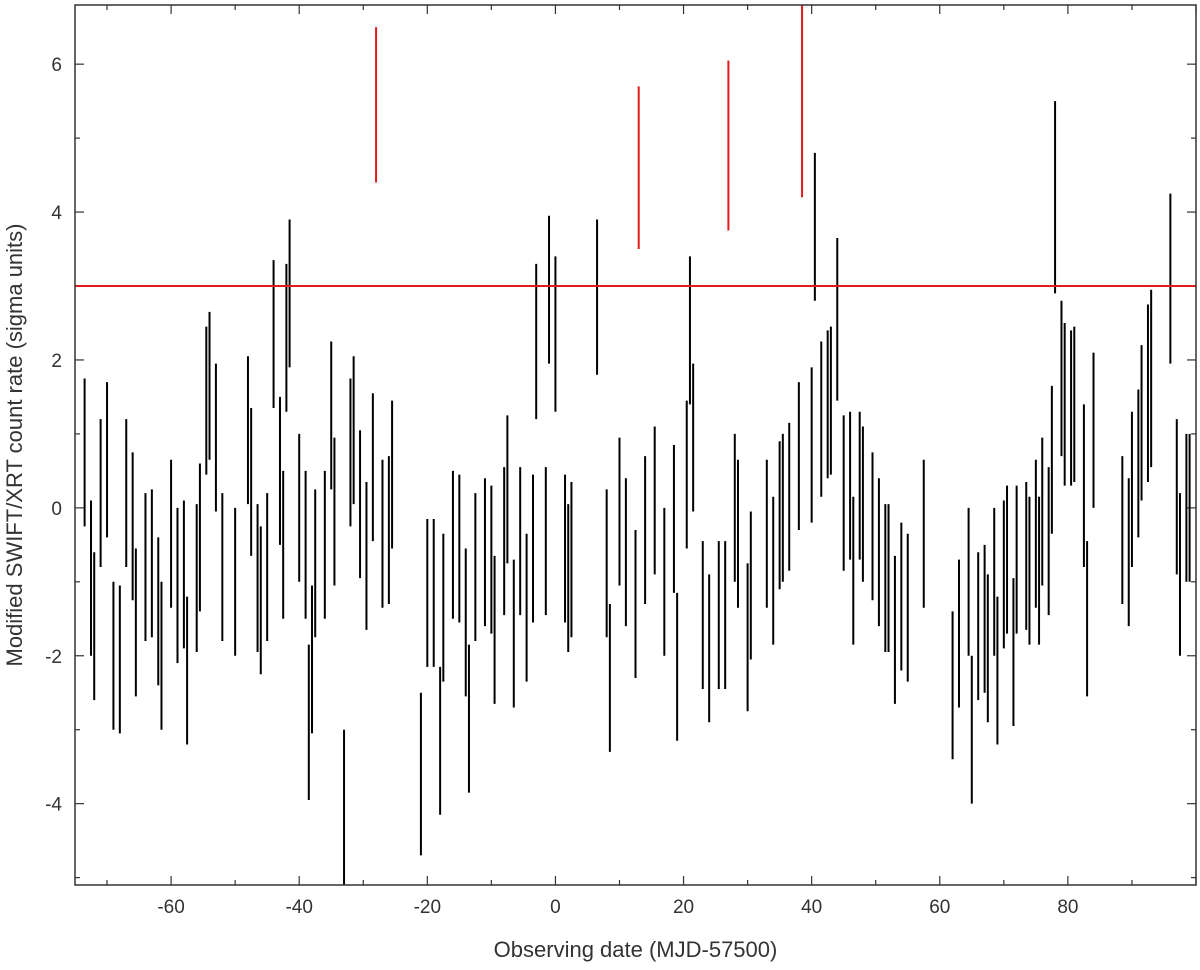 The height and width of the screenshot is (970, 1200). What do you see at coordinates (555, 907) in the screenshot?
I see `x-tick-label: 0` at bounding box center [555, 907].